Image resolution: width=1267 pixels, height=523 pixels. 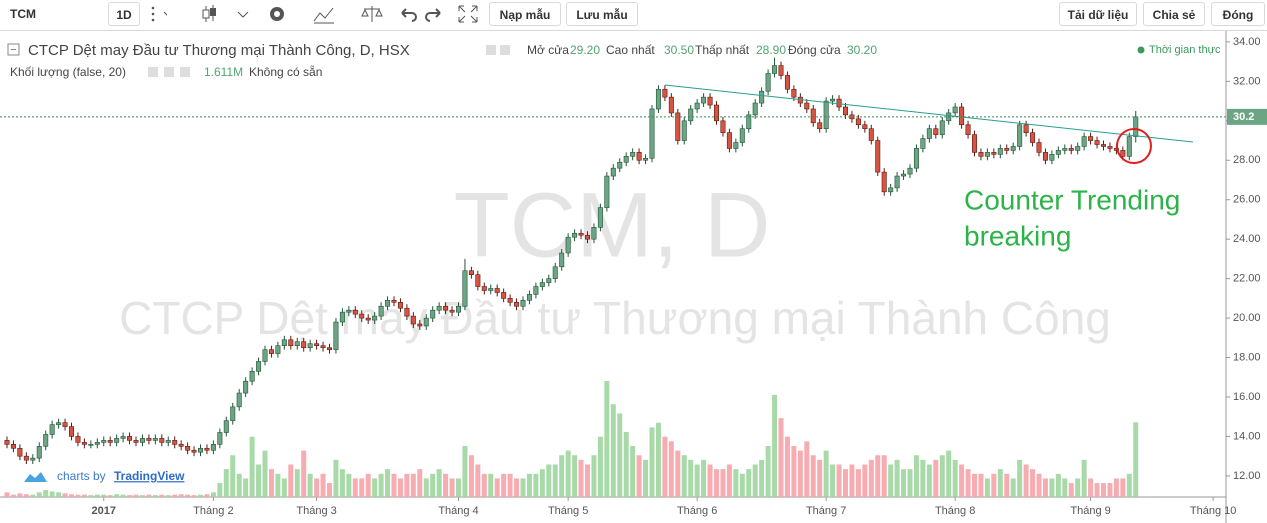 What do you see at coordinates (1072, 199) in the screenshot?
I see `annotation: Counter Trending` at bounding box center [1072, 199].